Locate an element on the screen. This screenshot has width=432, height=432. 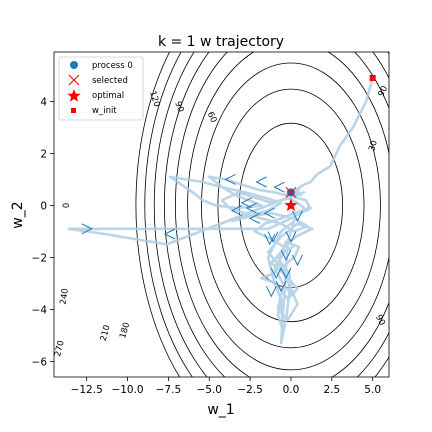
x-tick-label: −7.5 is located at coordinates (169, 390).